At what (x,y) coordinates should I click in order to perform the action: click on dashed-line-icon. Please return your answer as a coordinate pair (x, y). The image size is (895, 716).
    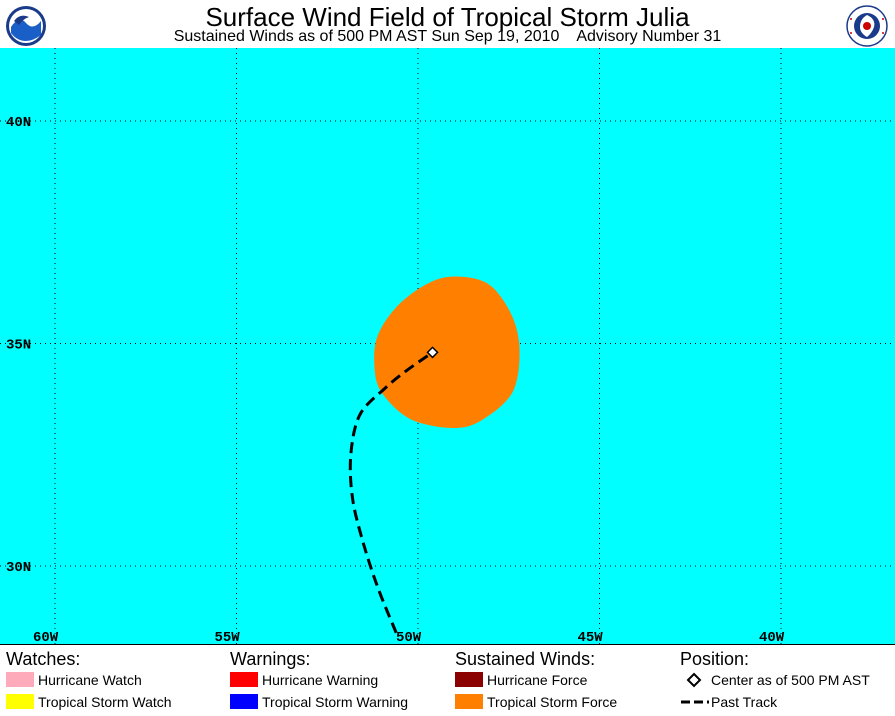
    Looking at the image, I should click on (695, 702).